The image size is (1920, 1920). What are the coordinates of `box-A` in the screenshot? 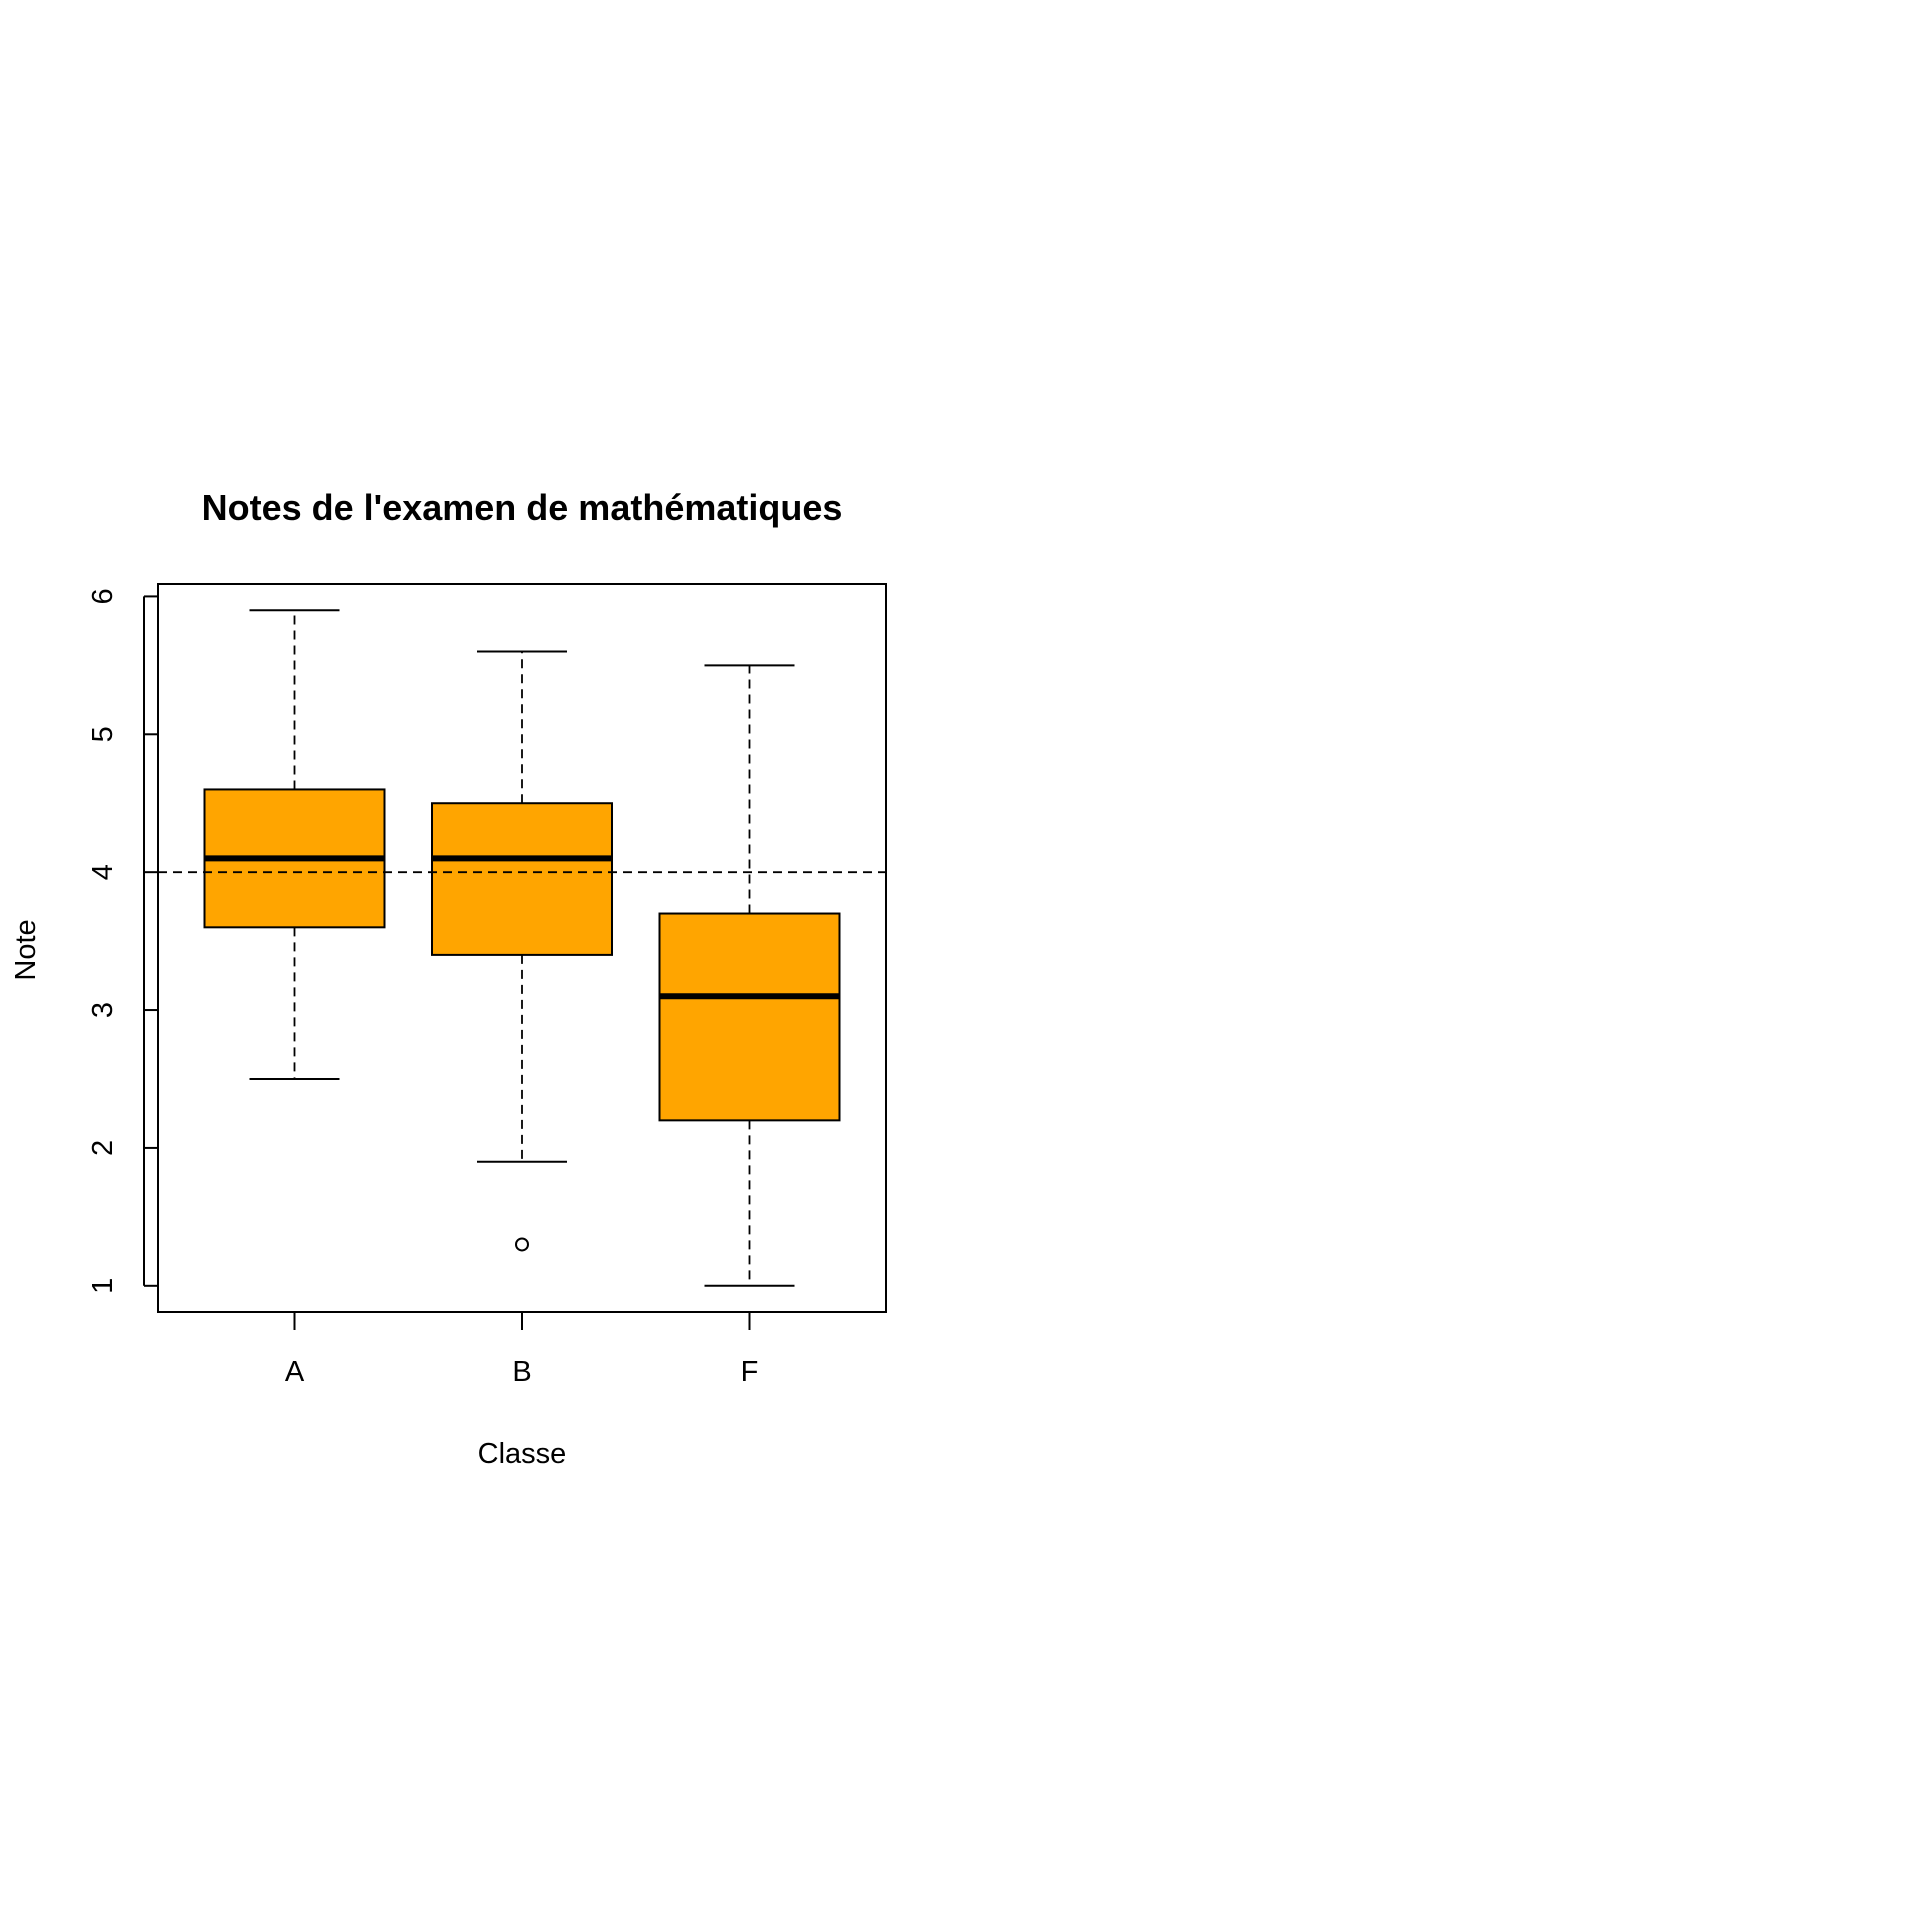 It's located at (294, 844).